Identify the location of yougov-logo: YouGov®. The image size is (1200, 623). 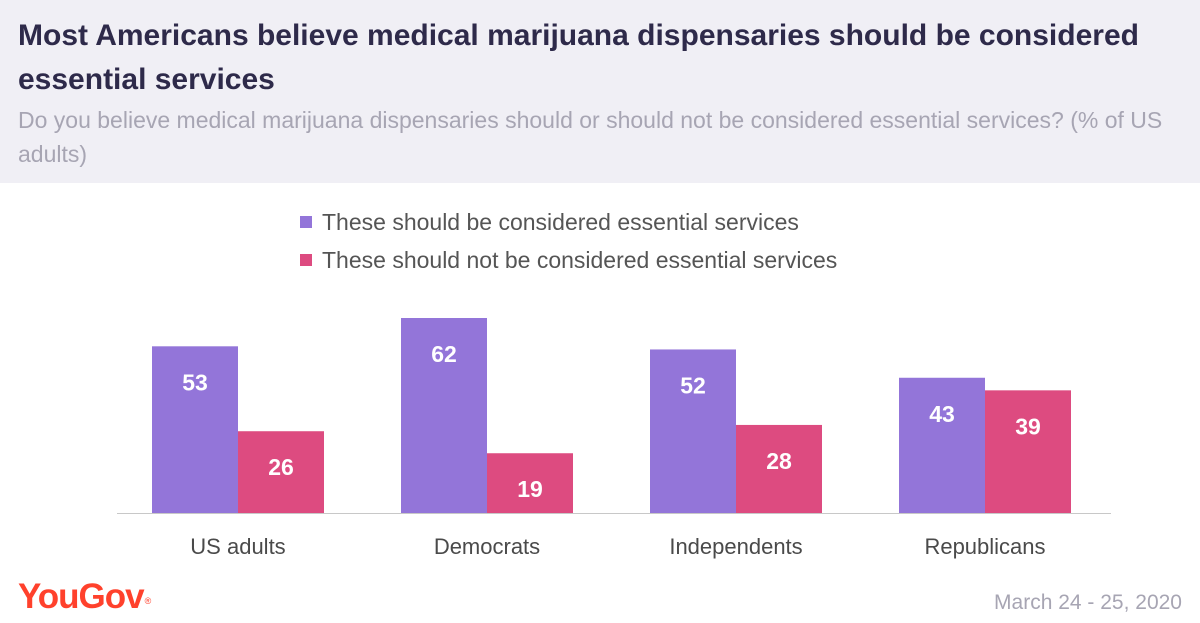
(85, 597).